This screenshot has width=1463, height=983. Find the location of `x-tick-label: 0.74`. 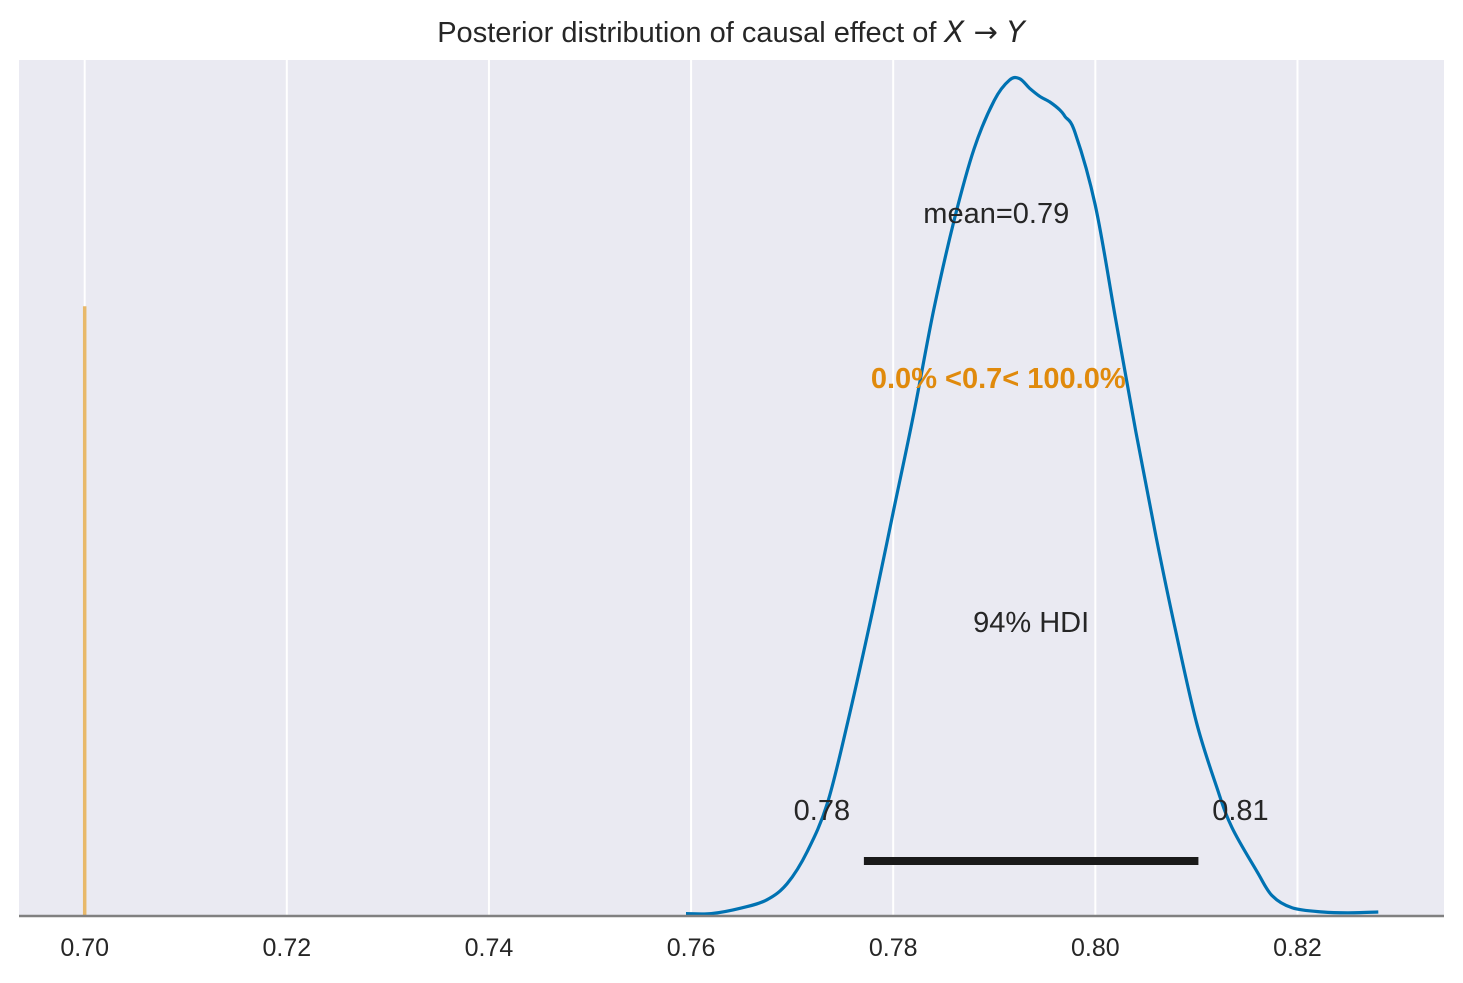

x-tick-label: 0.74 is located at coordinates (489, 948).